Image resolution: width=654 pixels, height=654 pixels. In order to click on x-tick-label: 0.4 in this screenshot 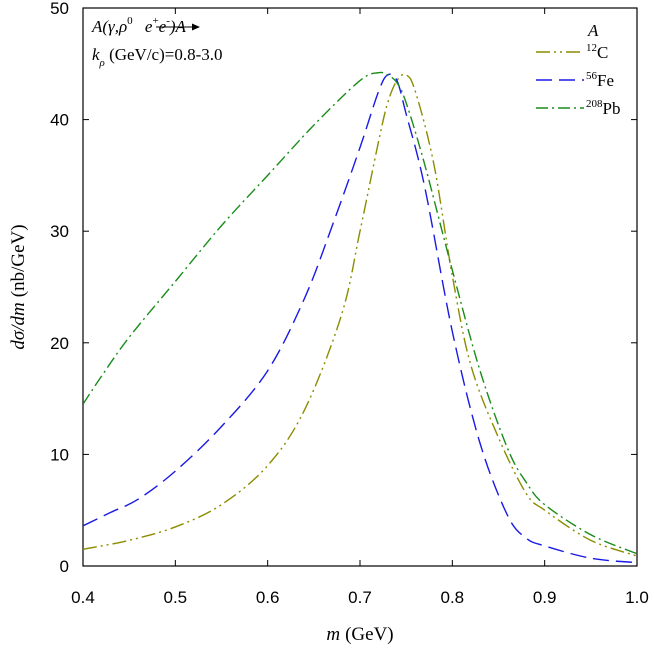, I will do `click(83, 597)`.